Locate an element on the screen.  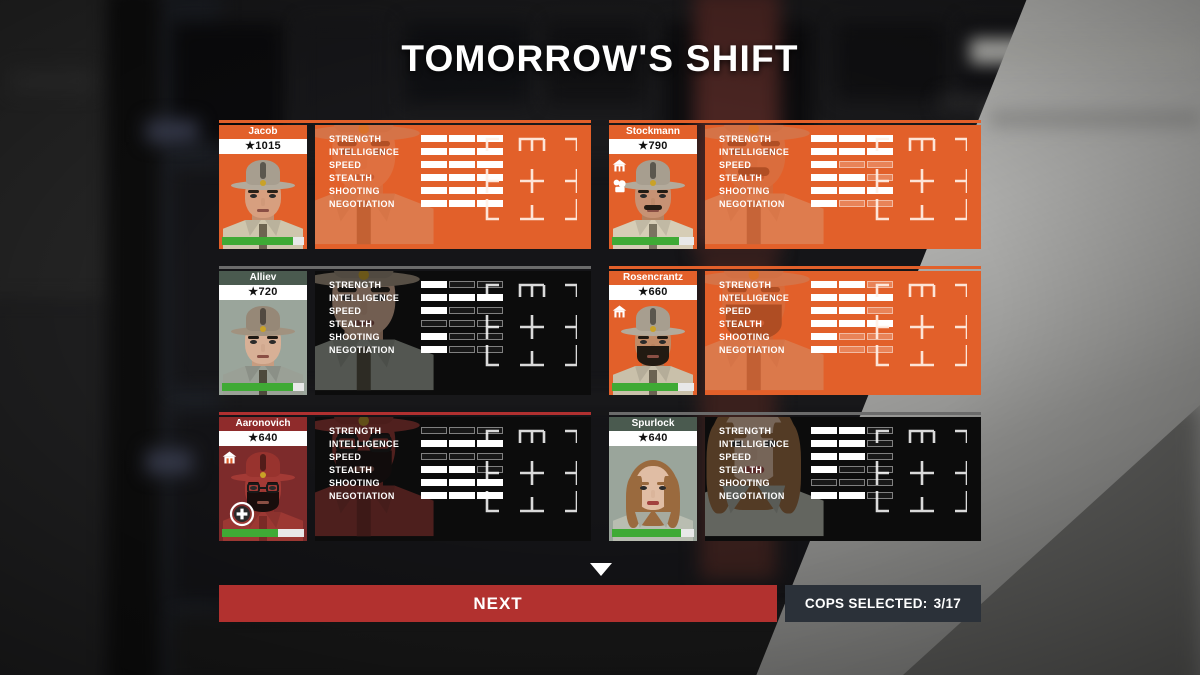
portrait-face is located at coordinates (378, 331).